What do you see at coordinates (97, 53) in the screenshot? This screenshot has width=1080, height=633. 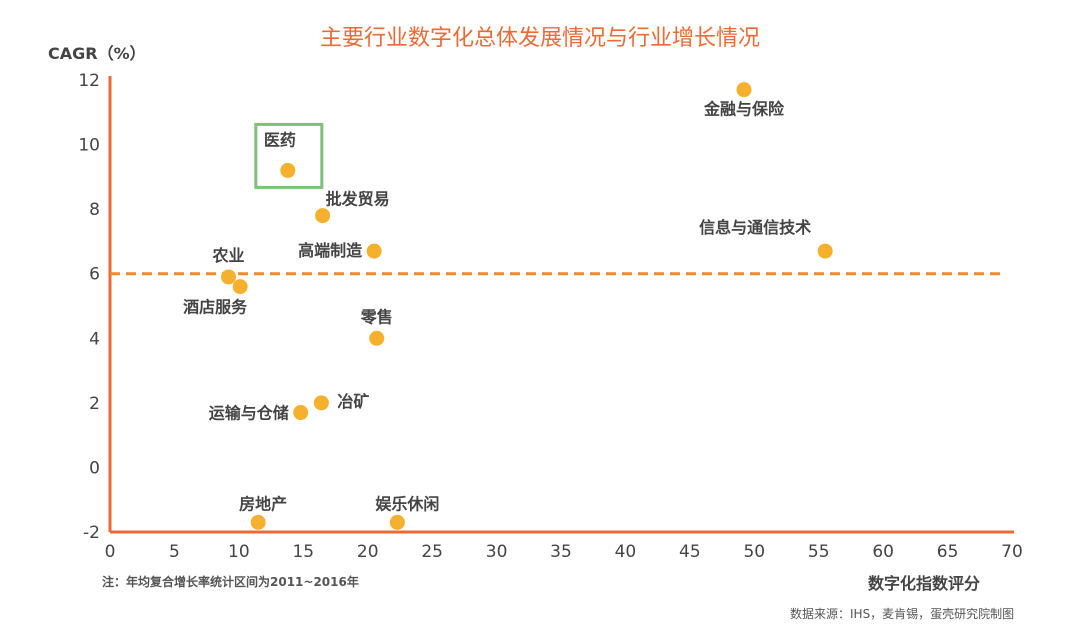 I see `y-axis-label: CAGR（%）` at bounding box center [97, 53].